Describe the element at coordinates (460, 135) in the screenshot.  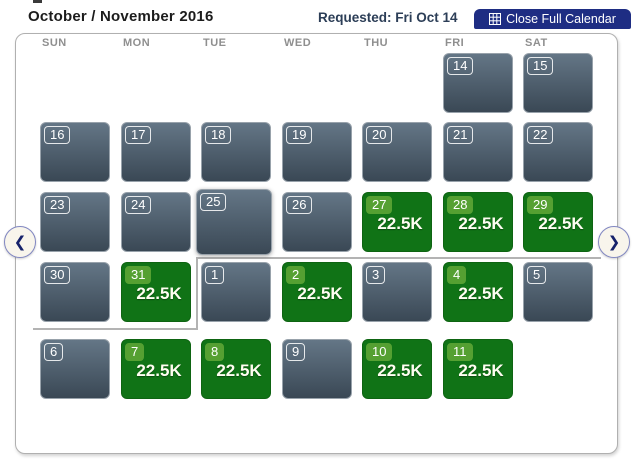
I see `day-number: 21` at that location.